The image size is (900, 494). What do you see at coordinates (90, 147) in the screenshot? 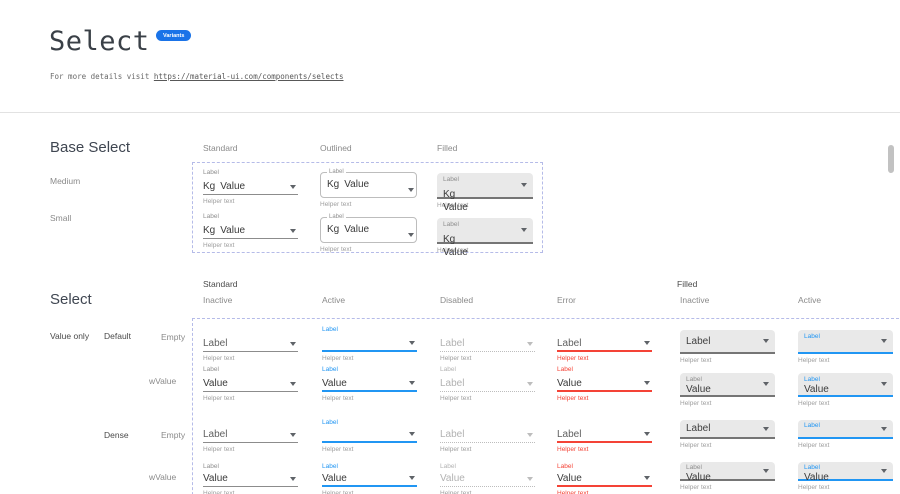
I see `base-select-heading: Base Select` at bounding box center [90, 147].